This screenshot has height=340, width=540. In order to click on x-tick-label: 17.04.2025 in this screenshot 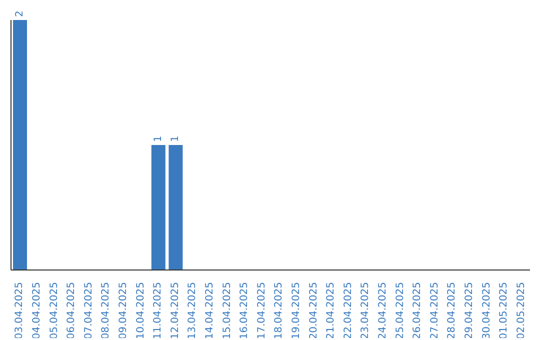, I will do `click(262, 311)`.